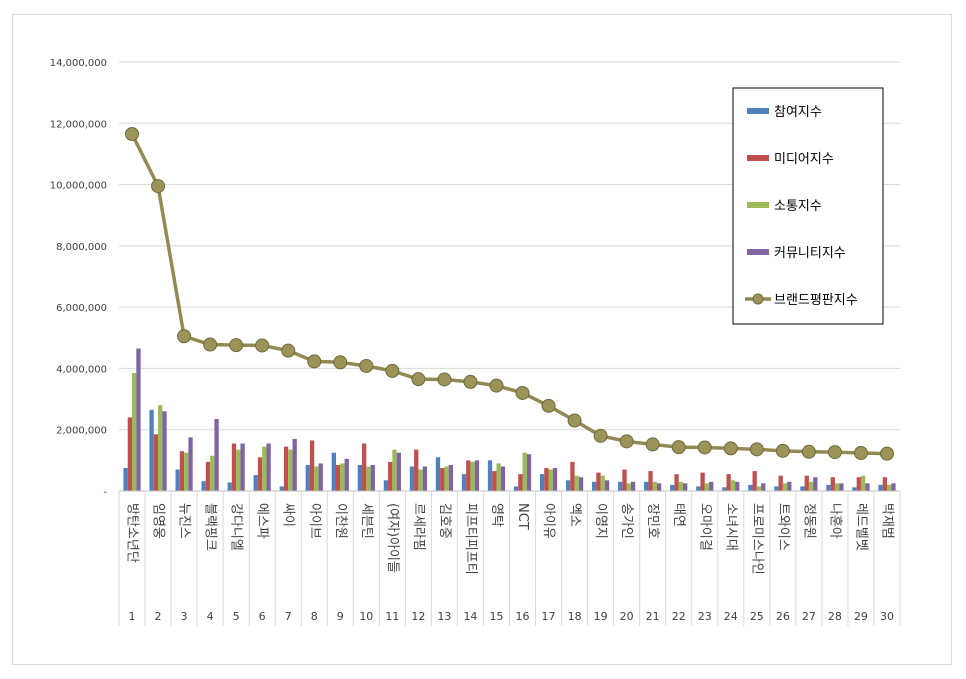 Image resolution: width=966 pixels, height=679 pixels. Describe the element at coordinates (523, 616) in the screenshot. I see `rank-label: 16` at that location.